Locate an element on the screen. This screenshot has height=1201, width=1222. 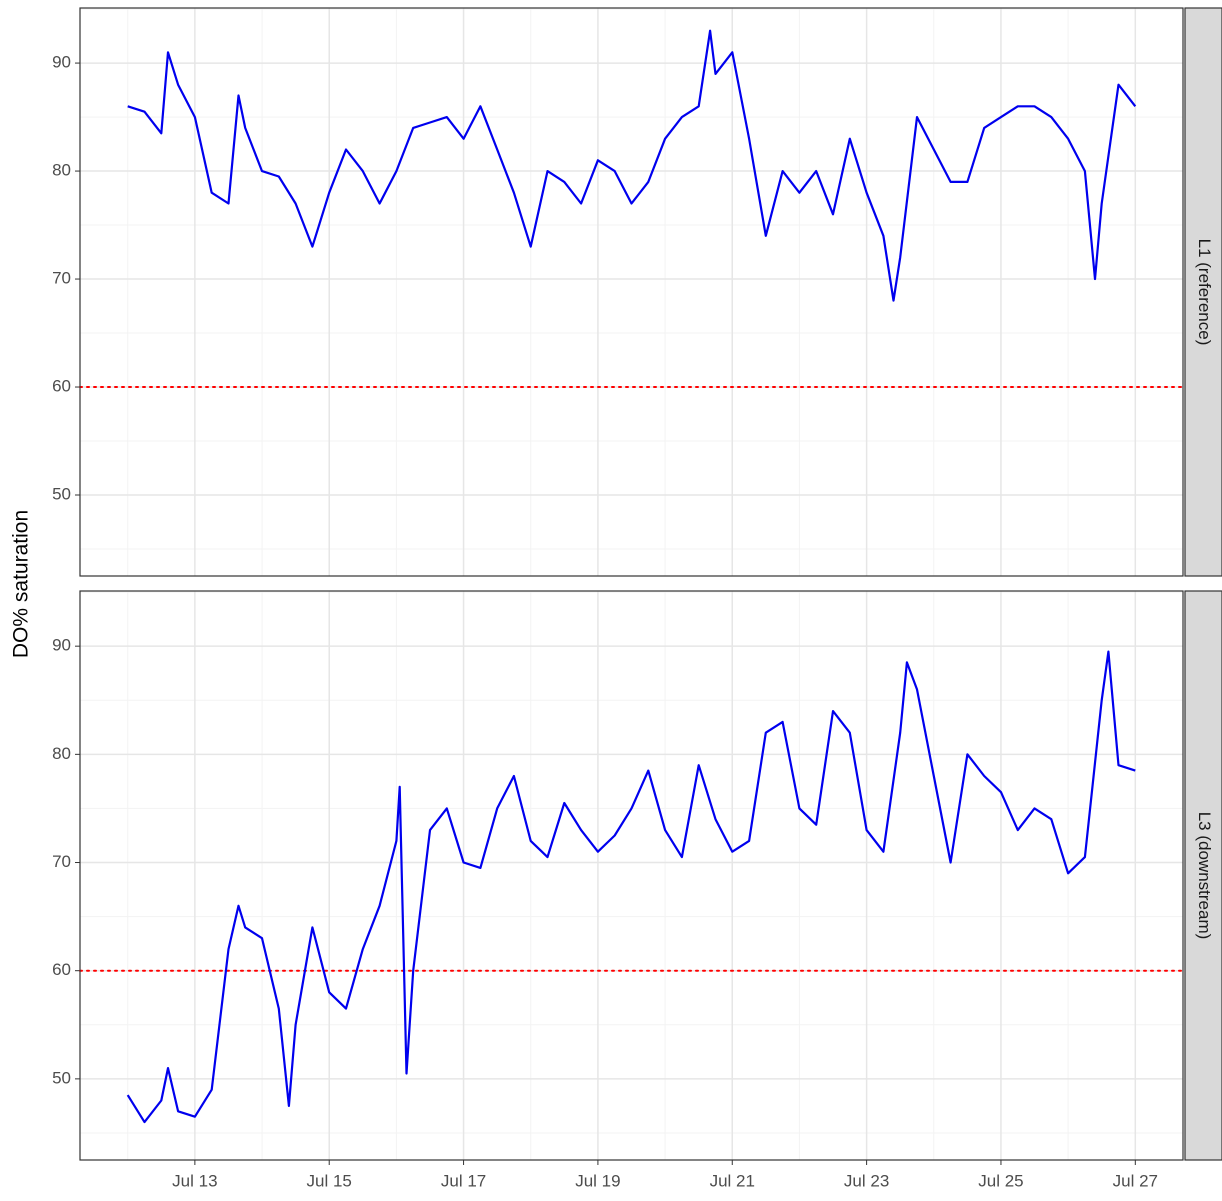
facet-label: L3 (downstream) is located at coordinates (1204, 876).